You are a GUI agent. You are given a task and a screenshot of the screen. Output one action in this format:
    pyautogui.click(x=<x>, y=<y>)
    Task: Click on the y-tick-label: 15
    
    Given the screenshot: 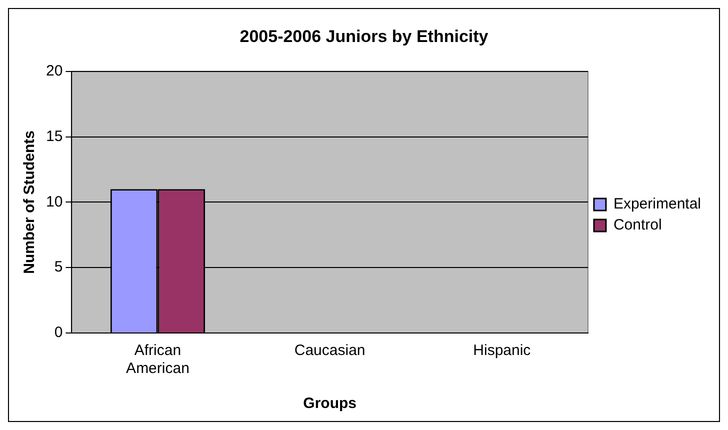 What is the action you would take?
    pyautogui.click(x=54, y=136)
    